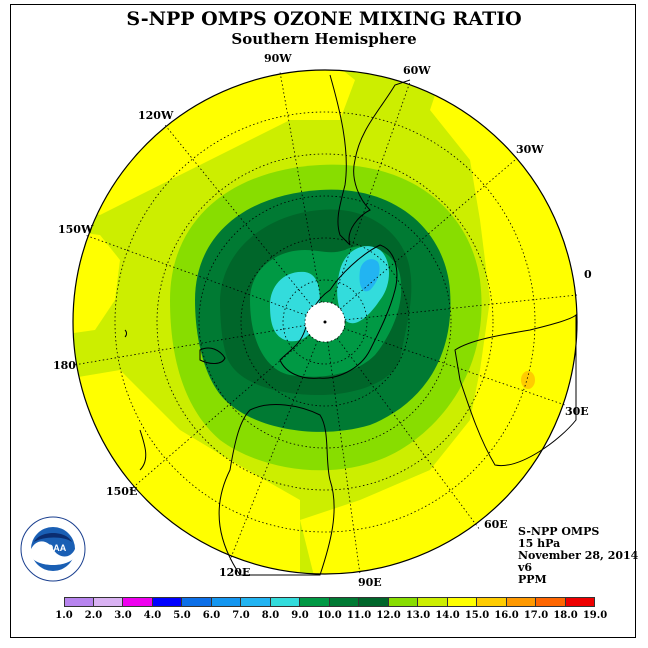  What do you see at coordinates (211, 615) in the screenshot?
I see `colorbar-tick-label: 6.0` at bounding box center [211, 615].